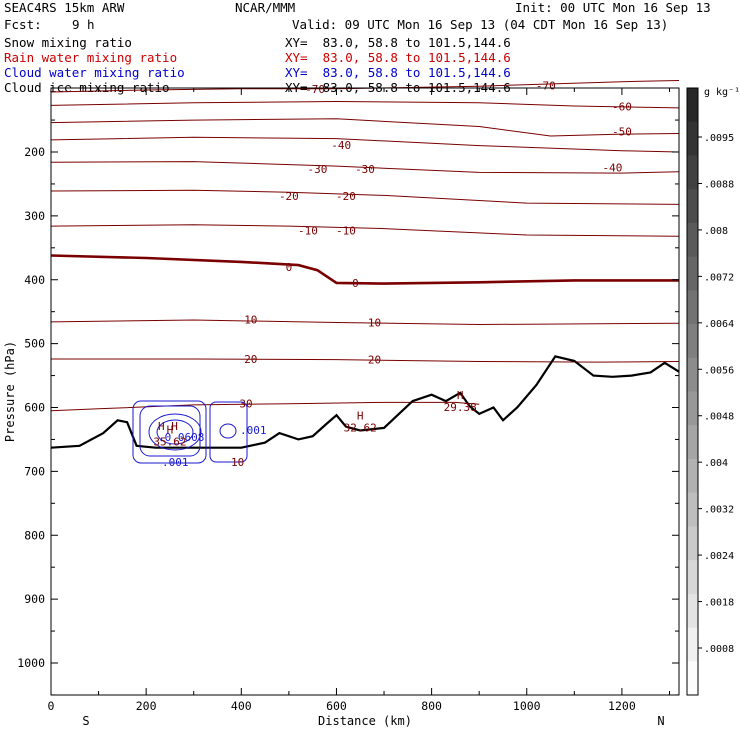 The width and height of the screenshot is (740, 740). I want to click on contour-label--30-1: -30, so click(365, 169).